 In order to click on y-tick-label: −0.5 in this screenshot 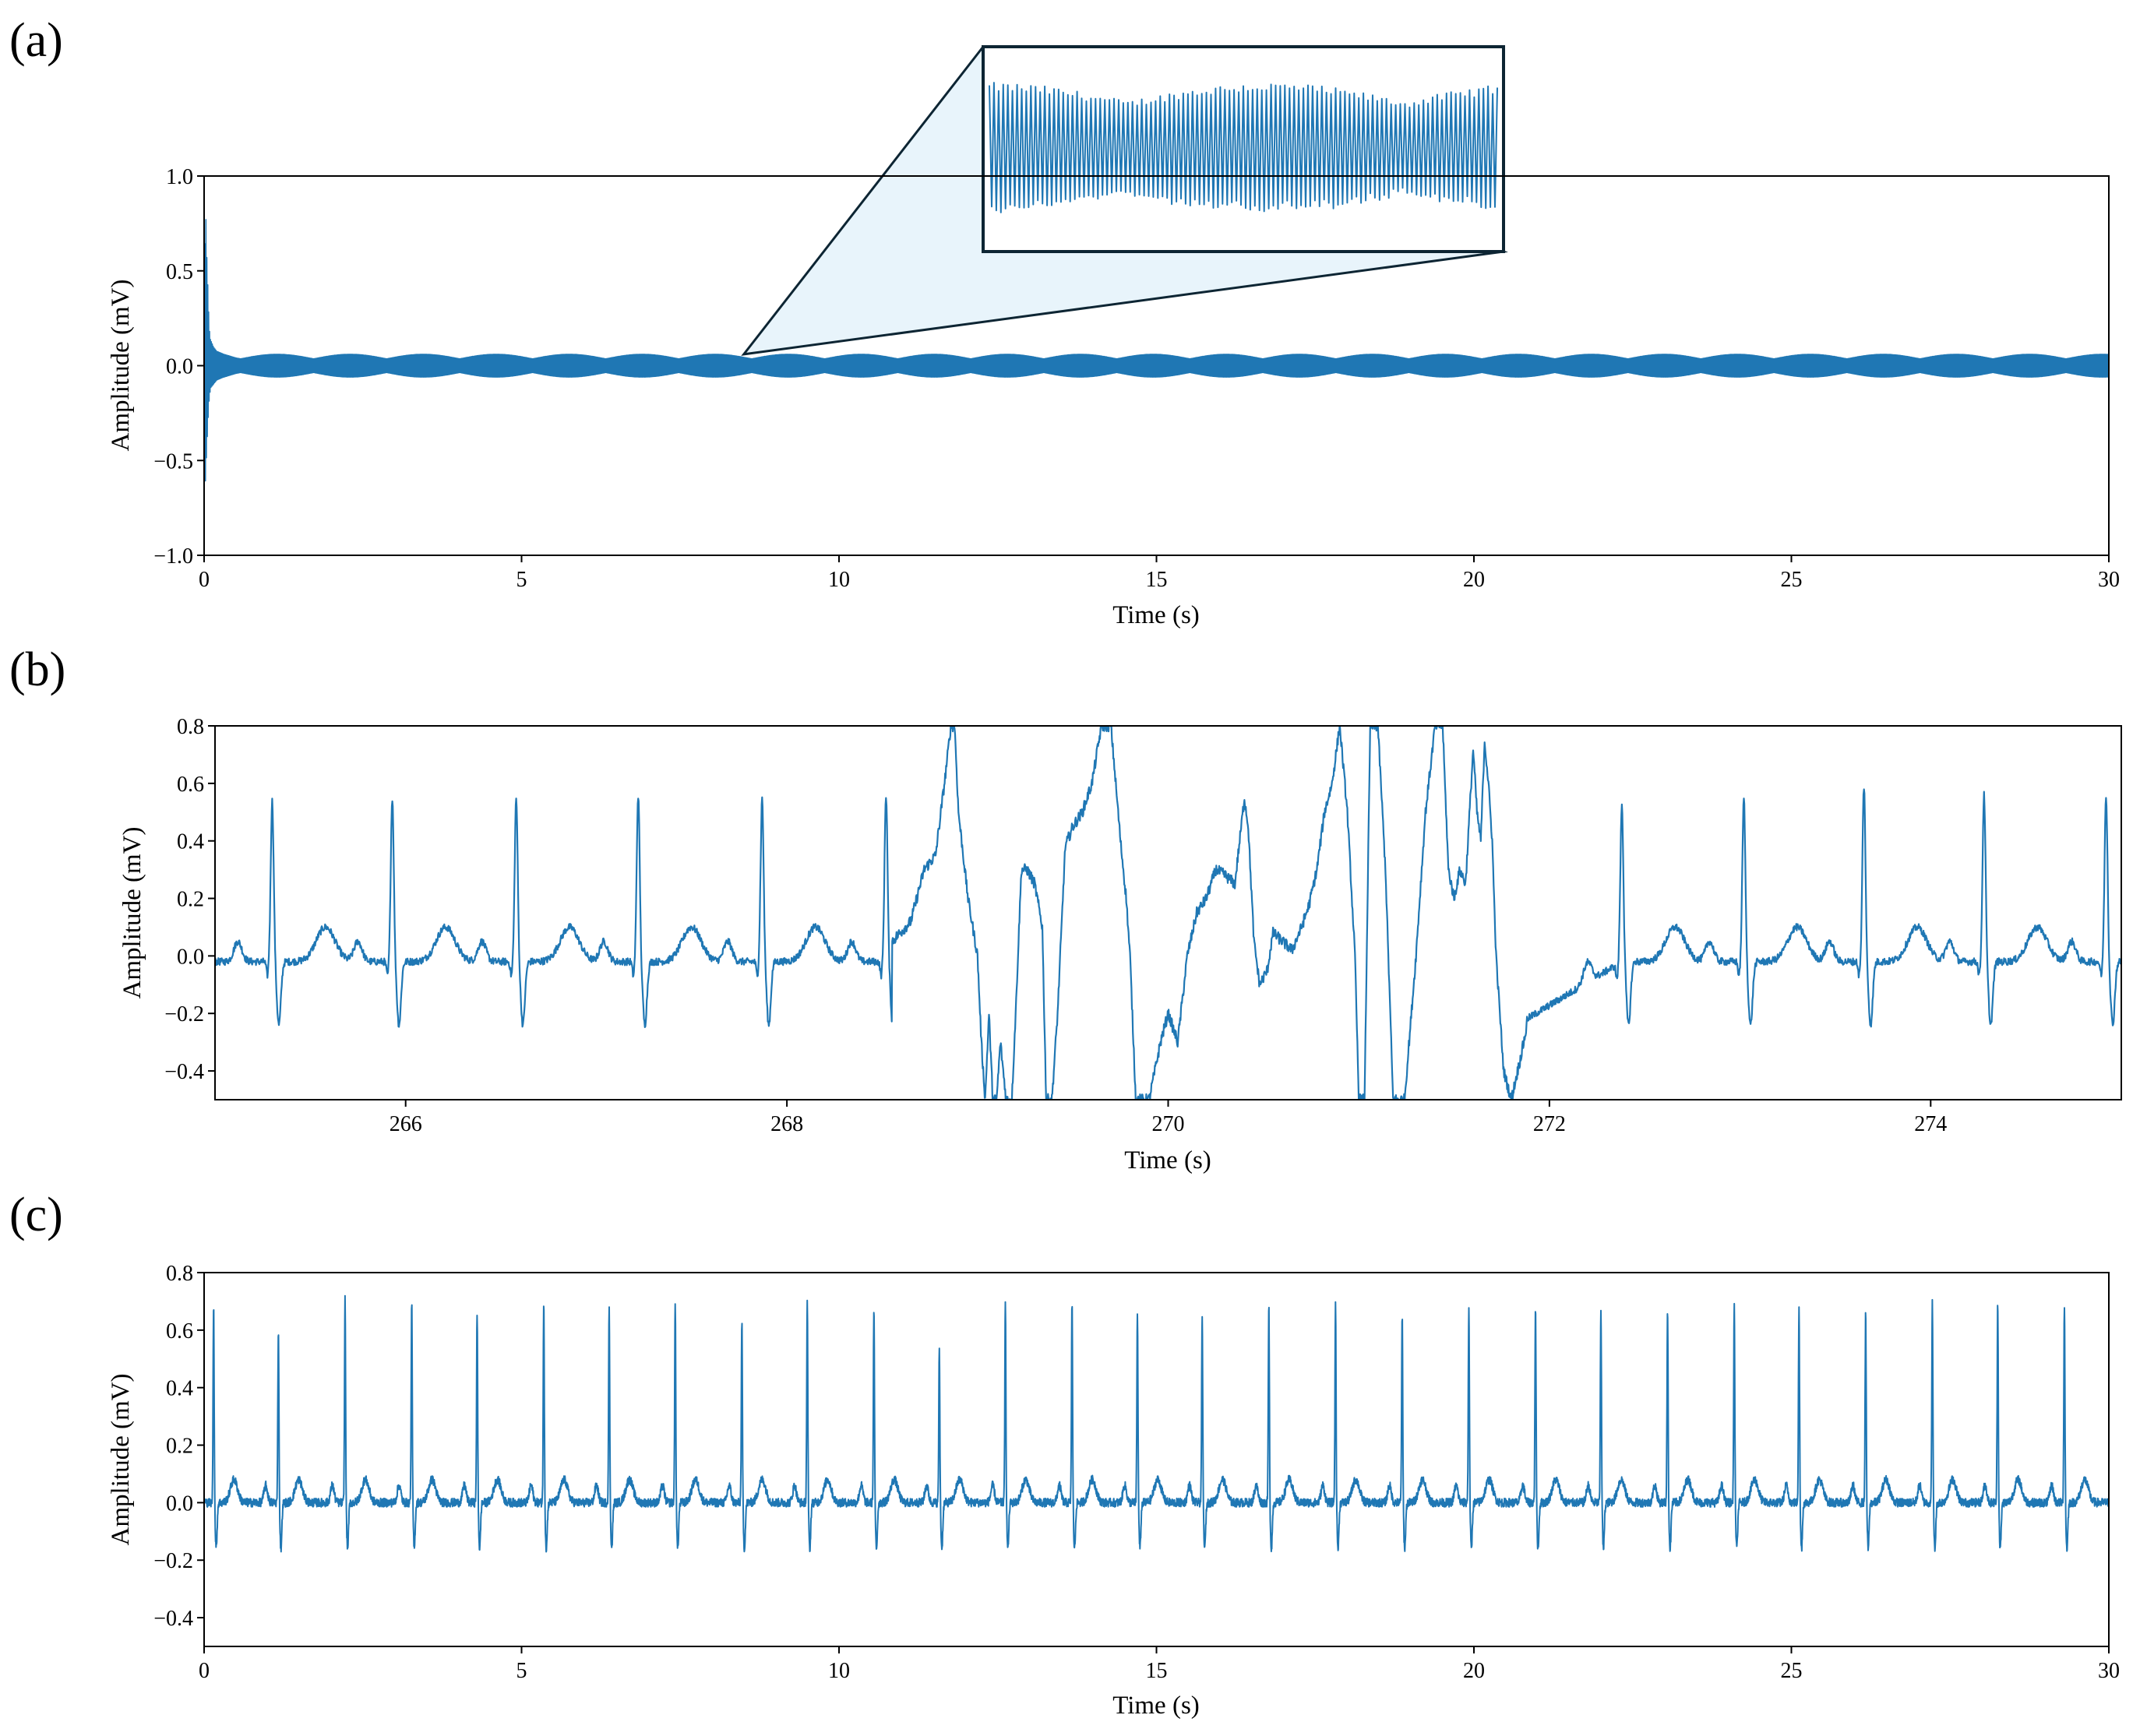, I will do `click(173, 461)`.